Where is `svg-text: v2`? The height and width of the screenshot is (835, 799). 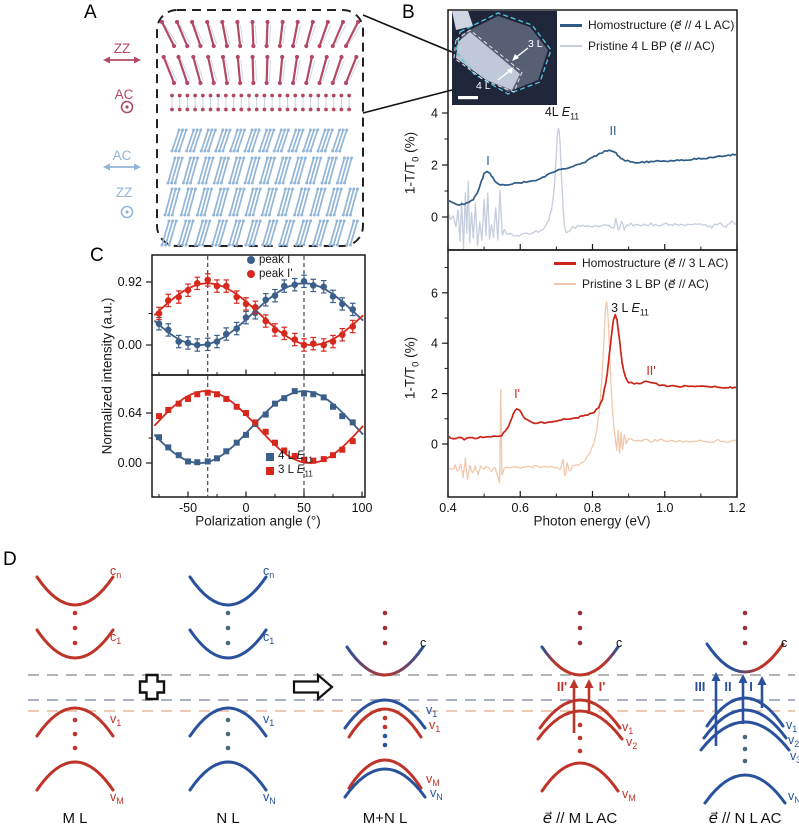 svg-text: v2 is located at coordinates (793, 741).